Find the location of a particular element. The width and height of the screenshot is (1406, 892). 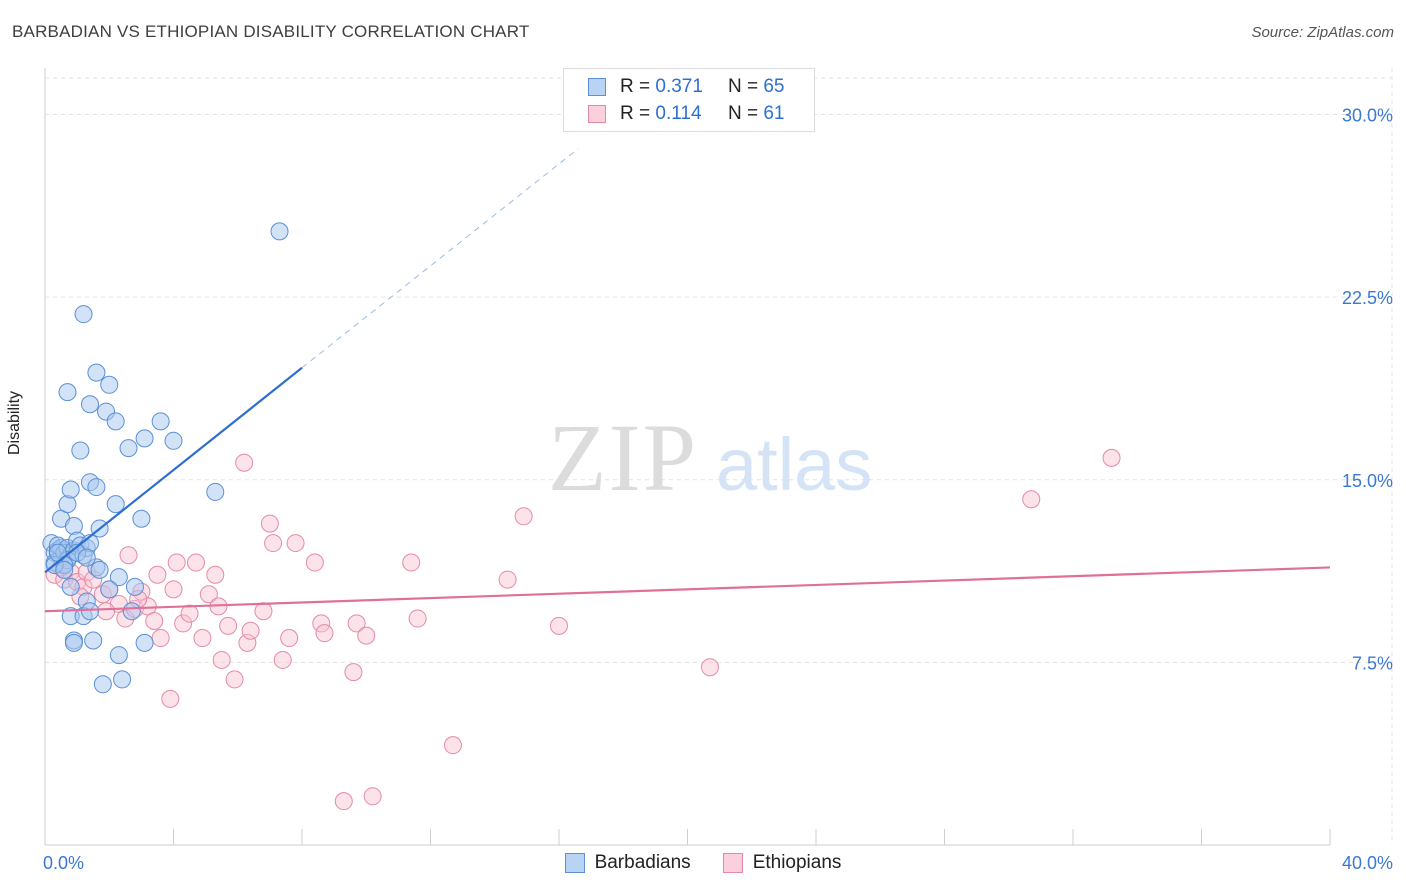

y-tick-label: 22.5% is located at coordinates (1367, 298).